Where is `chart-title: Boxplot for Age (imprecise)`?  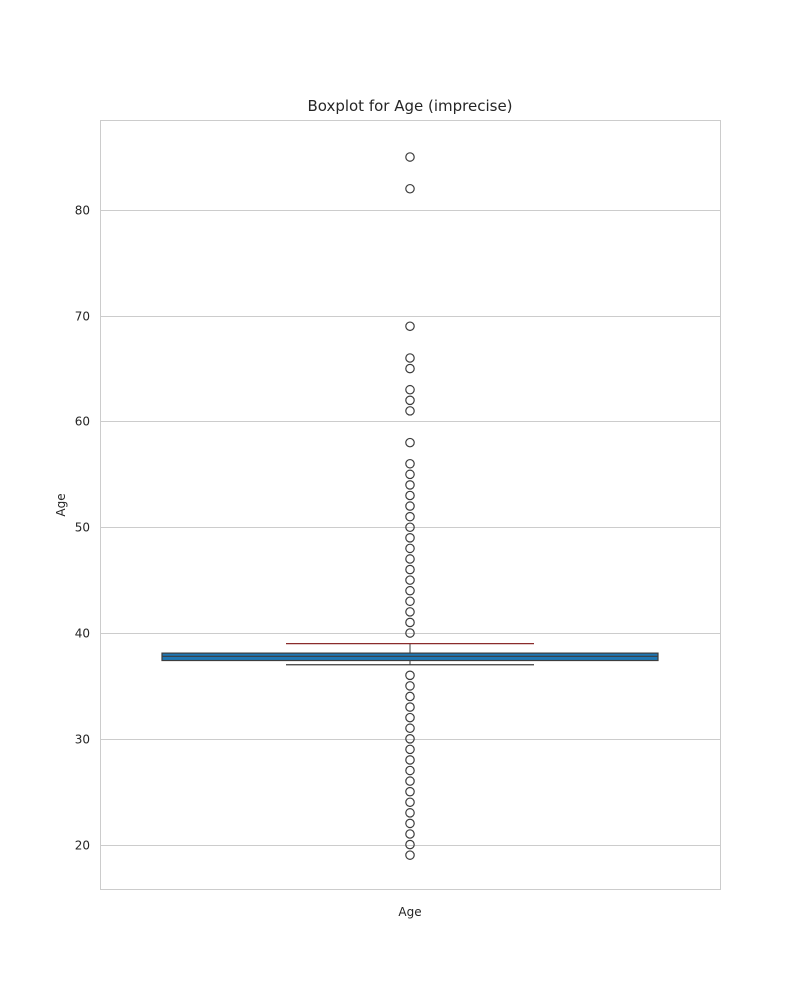
chart-title: Boxplot for Age (imprecise) is located at coordinates (409, 106).